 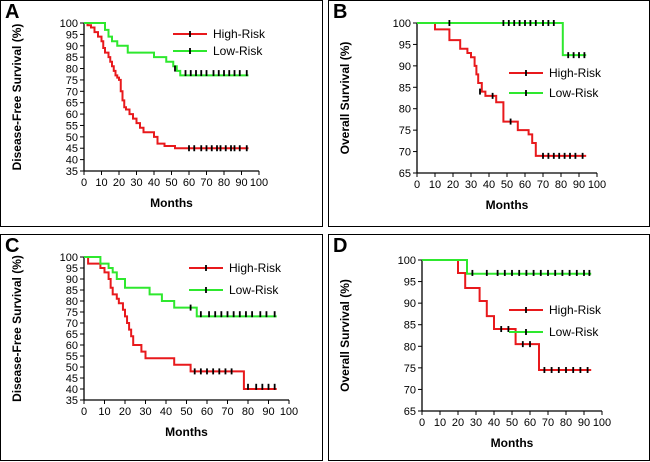 What do you see at coordinates (340, 246) in the screenshot?
I see `panel-label: D` at bounding box center [340, 246].